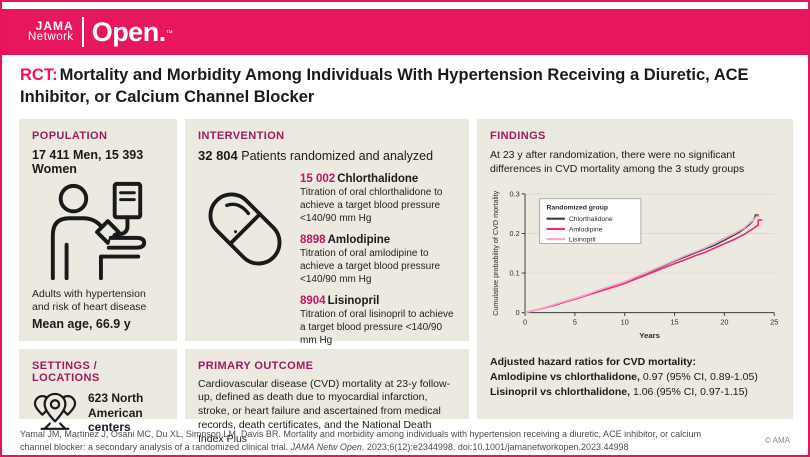  I want to click on hazard-label: Amlodipine vs chlorthalidone,, so click(565, 377).